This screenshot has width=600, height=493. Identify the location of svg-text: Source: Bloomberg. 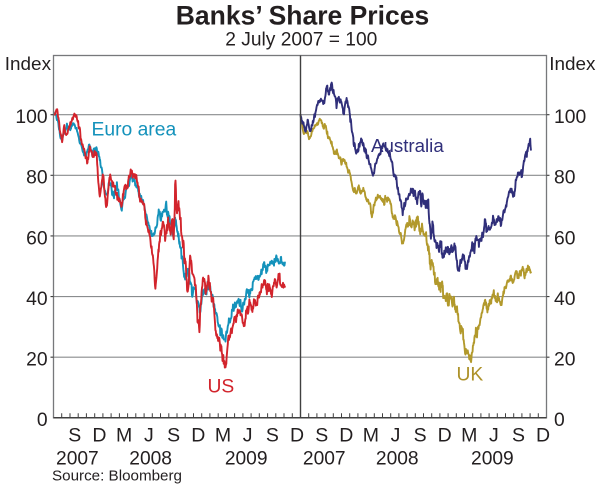
(117, 475).